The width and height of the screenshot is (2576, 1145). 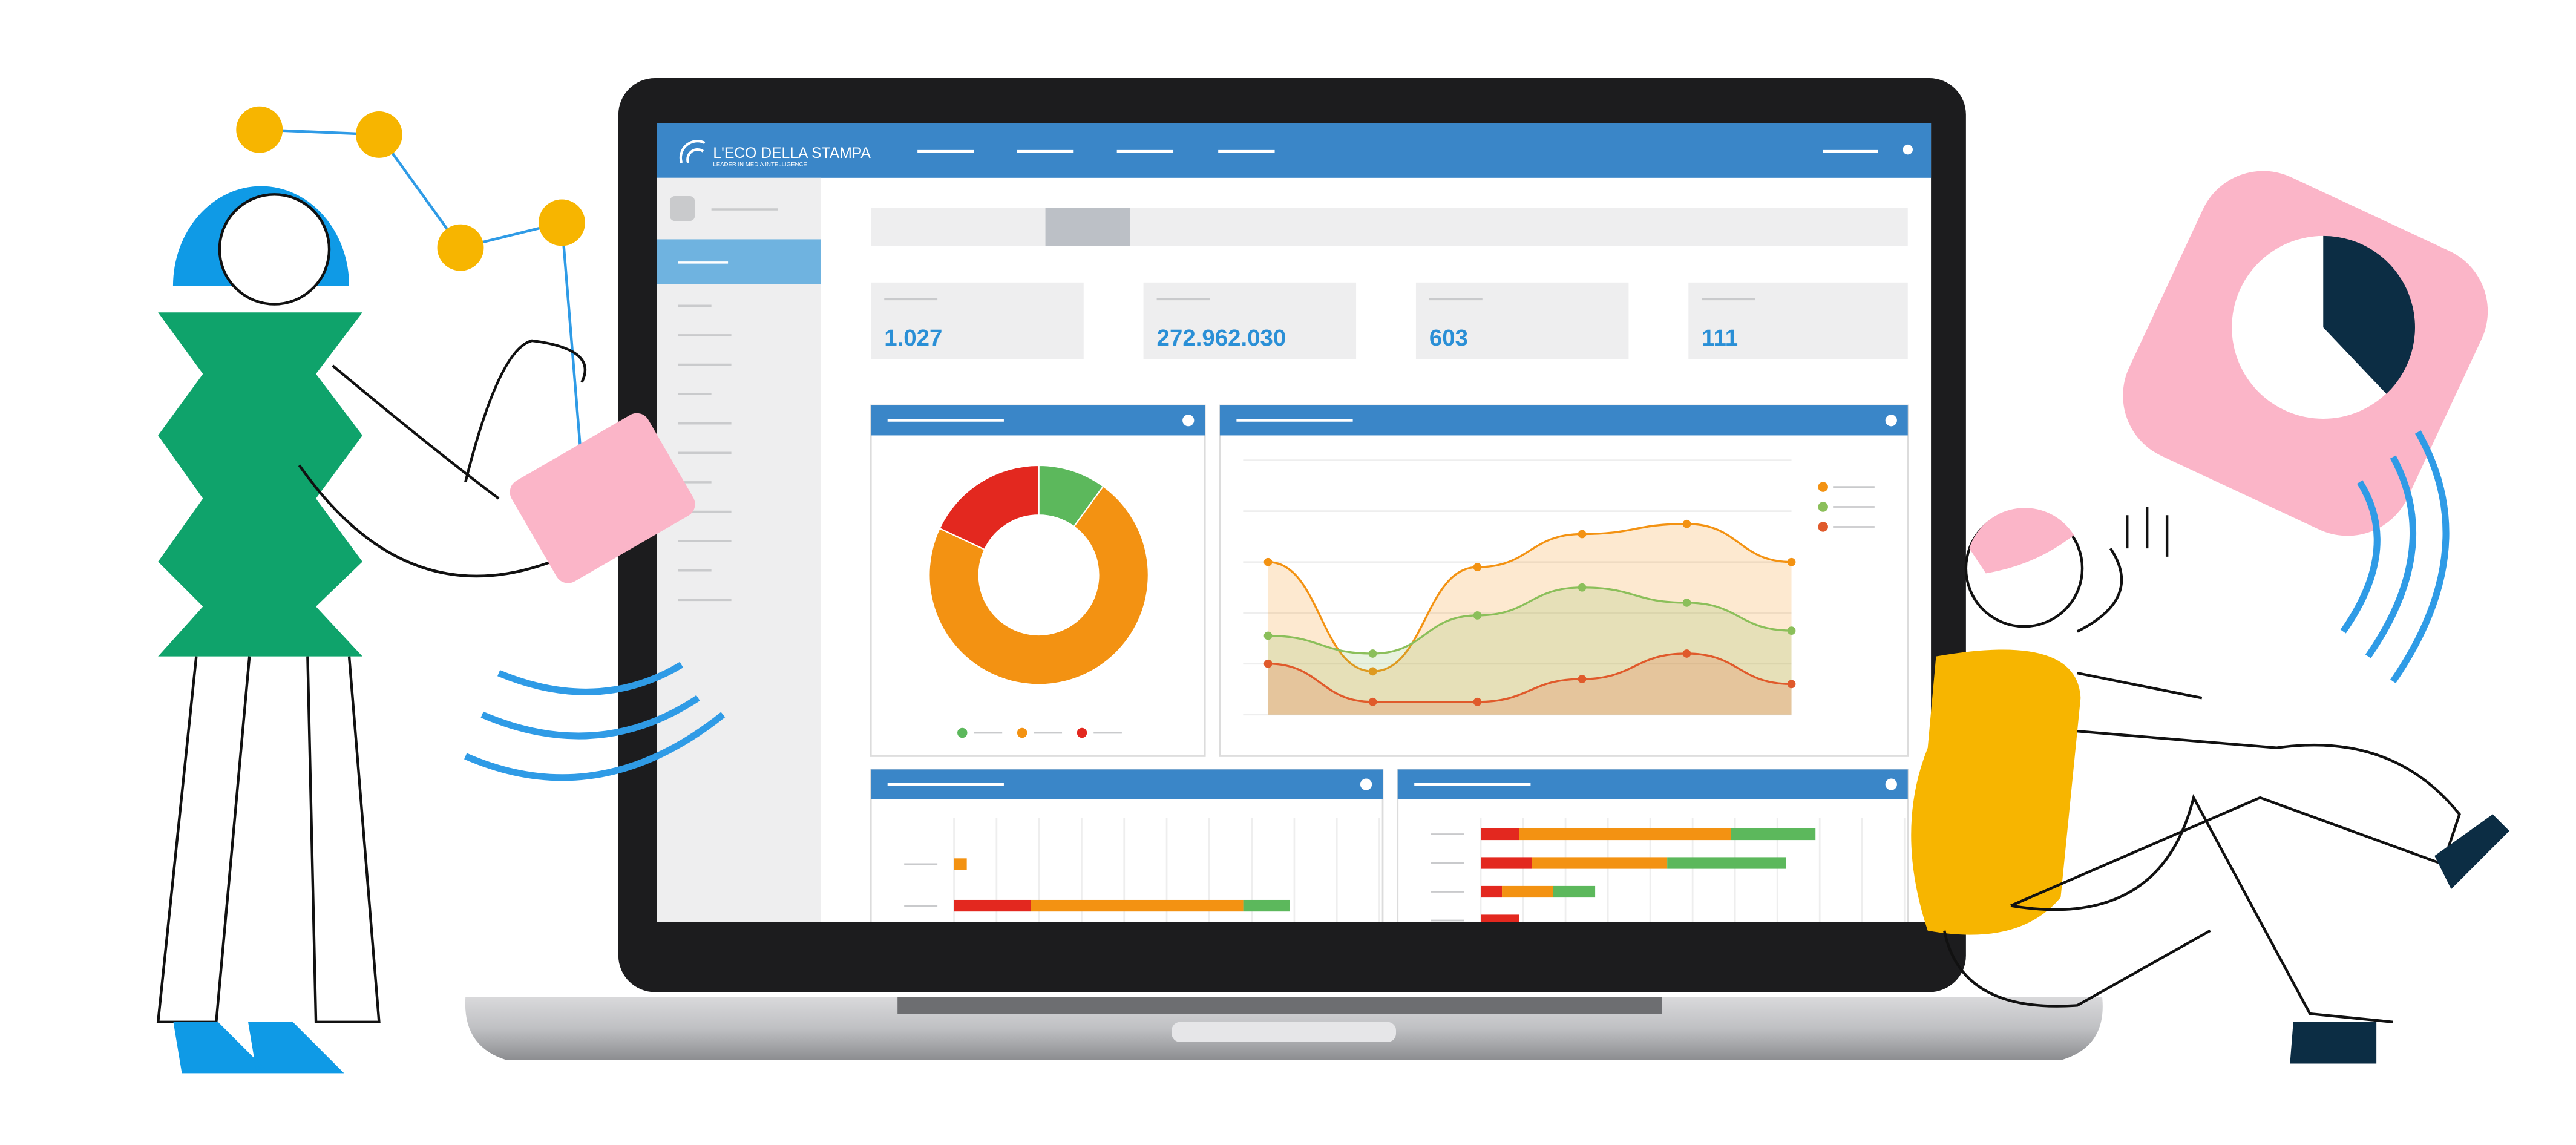 I want to click on avatar, so click(x=682, y=208).